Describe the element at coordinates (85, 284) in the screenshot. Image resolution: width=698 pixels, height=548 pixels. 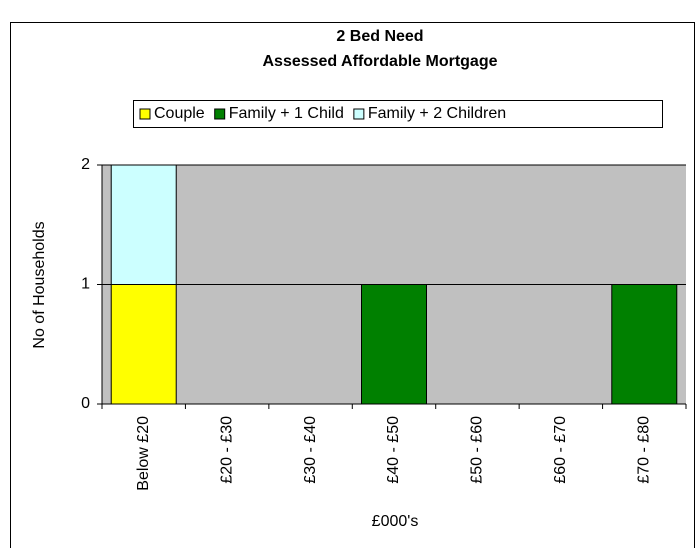
I see `y-tick-label: 1` at that location.